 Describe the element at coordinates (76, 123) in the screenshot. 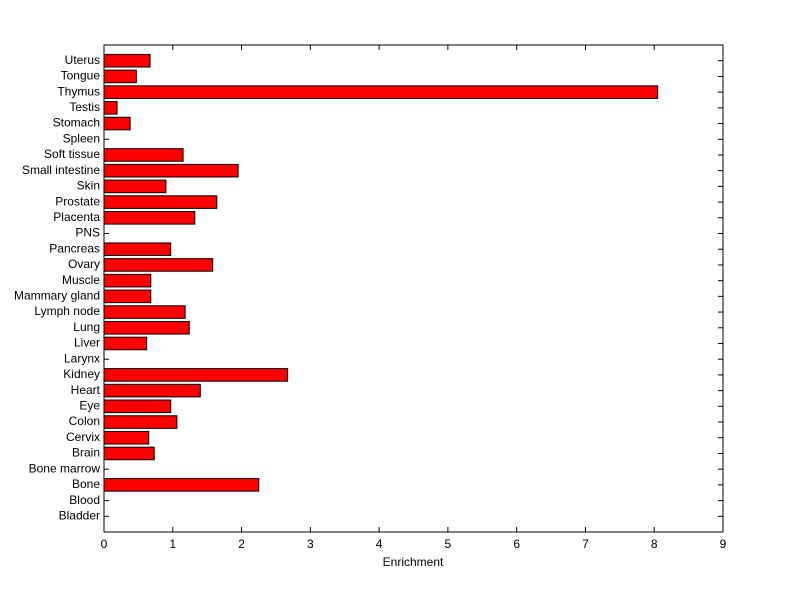

I see `y-tick-label: Stomach` at that location.